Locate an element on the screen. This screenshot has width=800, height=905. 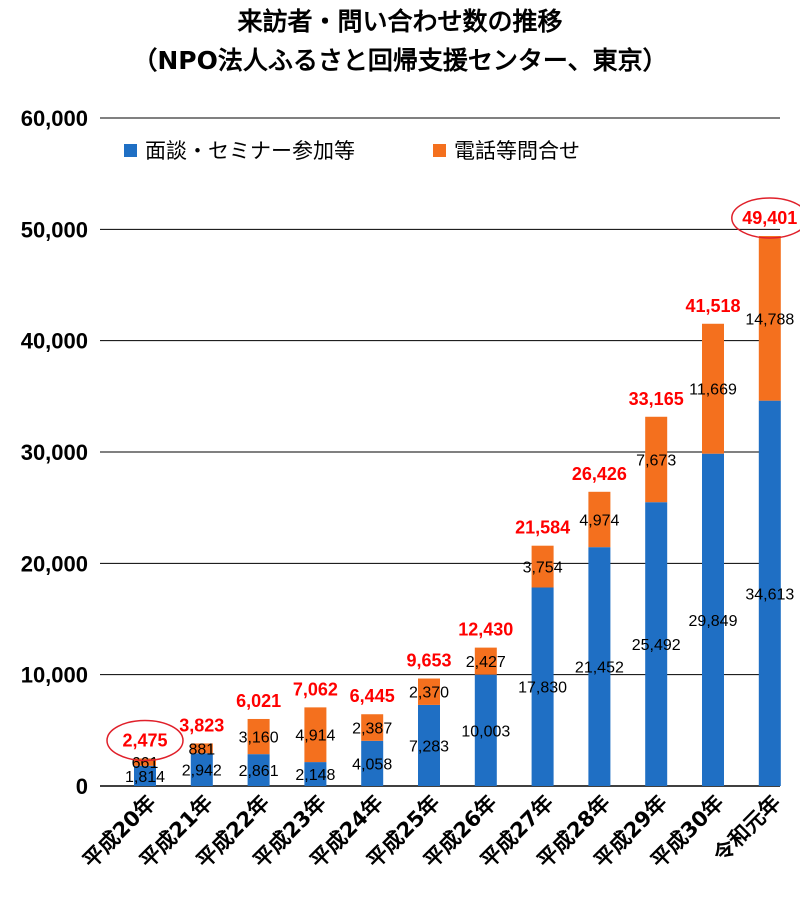
data-label-series2: 2,370 is located at coordinates (429, 693).